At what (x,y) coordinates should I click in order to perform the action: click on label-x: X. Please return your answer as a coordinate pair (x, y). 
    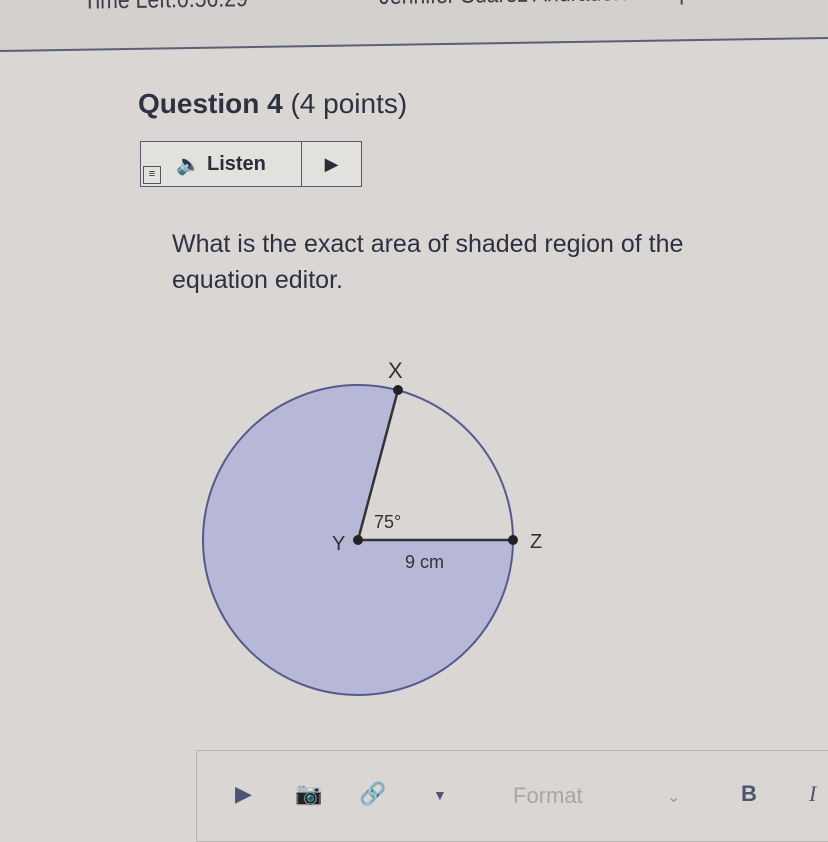
    Looking at the image, I should click on (395, 370).